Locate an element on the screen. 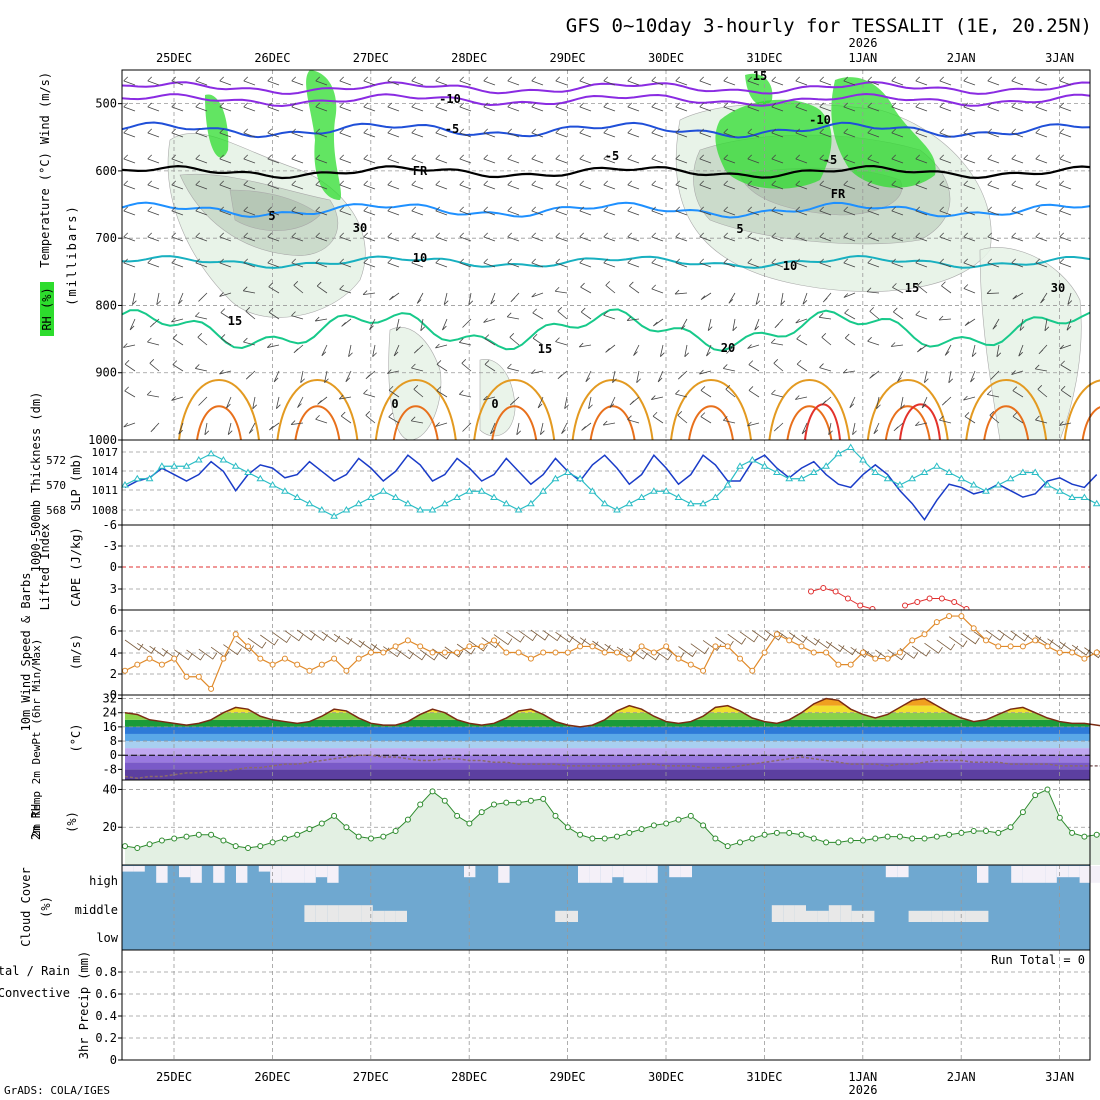  date-label-bottom: 25DEC is located at coordinates (174, 1077).